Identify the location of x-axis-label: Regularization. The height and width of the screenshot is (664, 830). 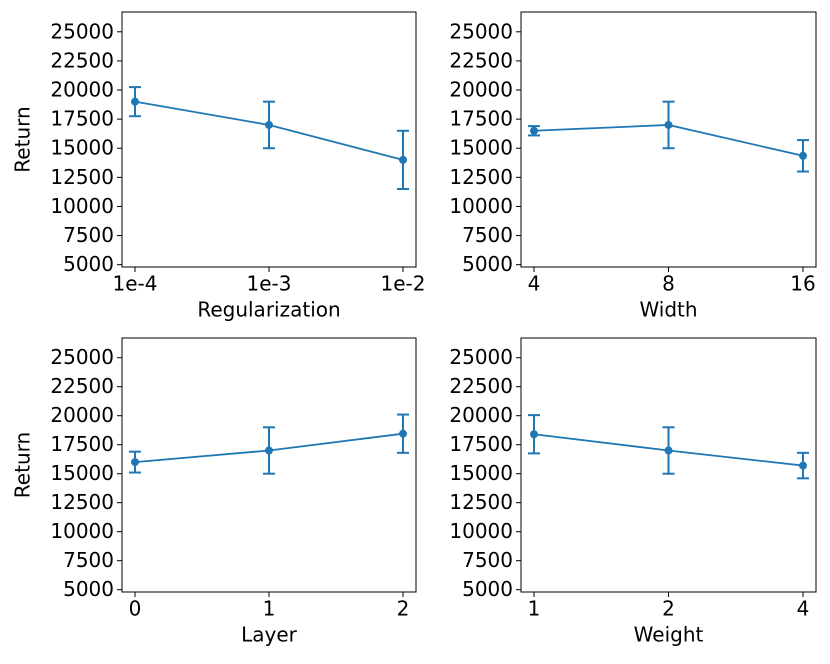
(268, 310).